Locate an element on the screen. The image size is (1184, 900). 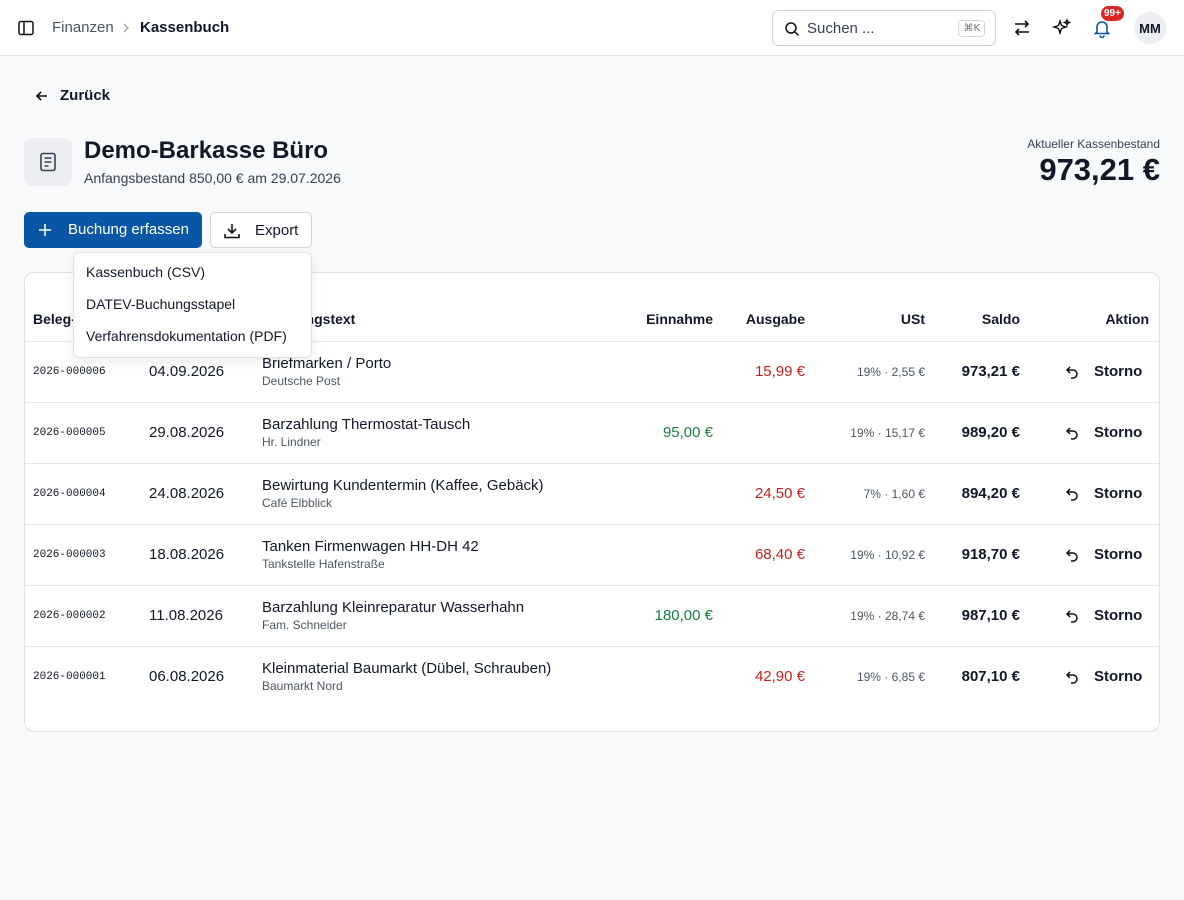
receipt-number: 2026-000001 is located at coordinates (69, 677).